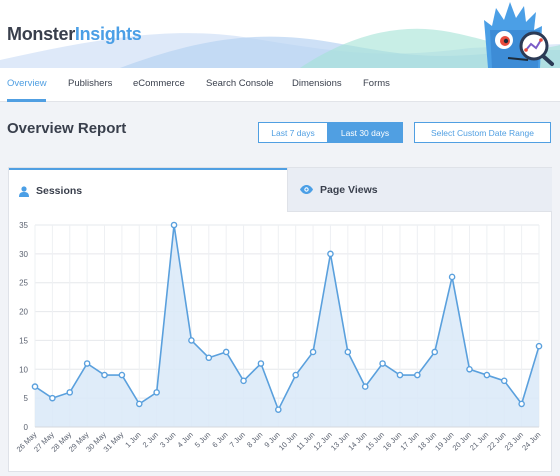 Image resolution: width=560 pixels, height=476 pixels. Describe the element at coordinates (288, 441) in the screenshot. I see `x-tick-label: 10 Jun` at that location.